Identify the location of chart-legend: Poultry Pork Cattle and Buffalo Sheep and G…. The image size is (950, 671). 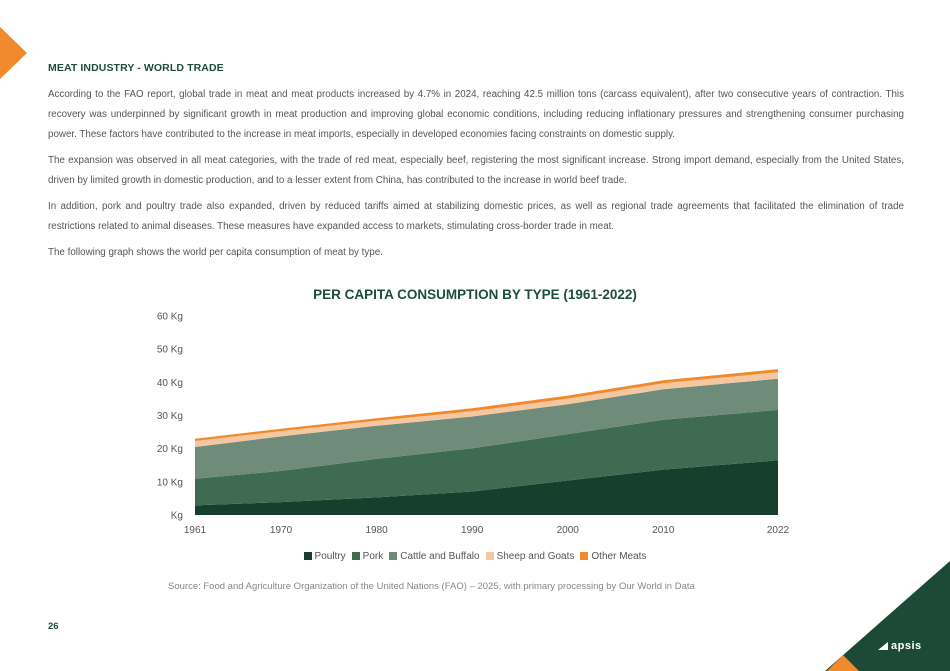
(475, 556).